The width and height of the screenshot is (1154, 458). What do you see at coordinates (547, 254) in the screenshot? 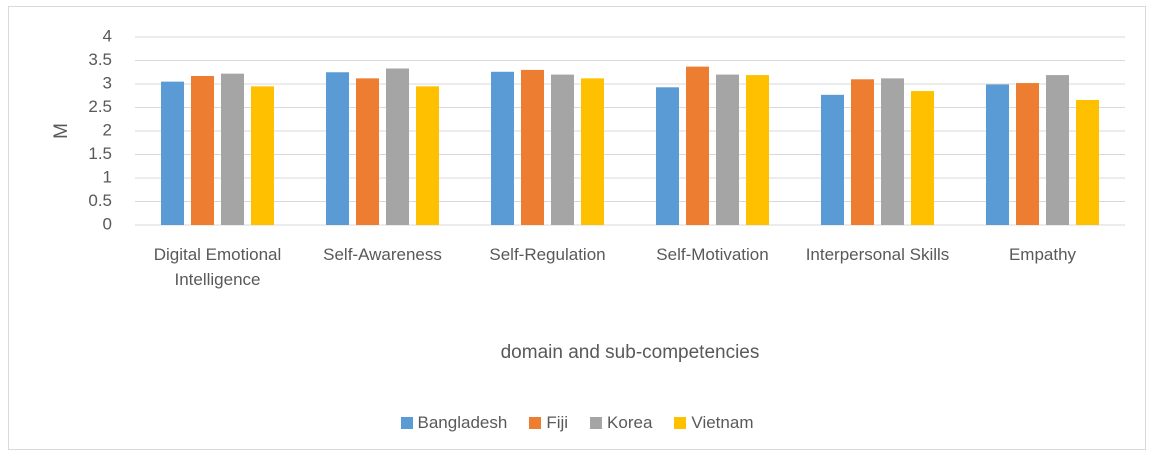
I see `x-tick-label: Self-Regulation` at bounding box center [547, 254].